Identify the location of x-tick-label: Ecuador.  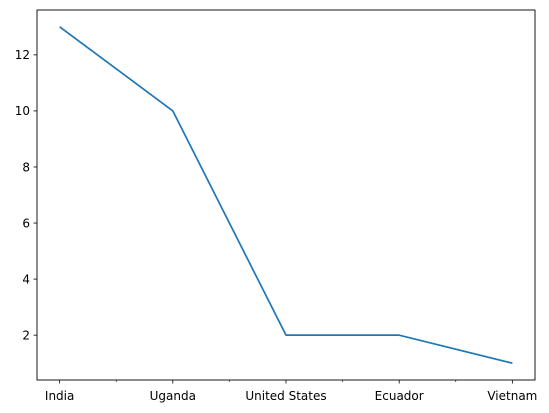
(399, 396).